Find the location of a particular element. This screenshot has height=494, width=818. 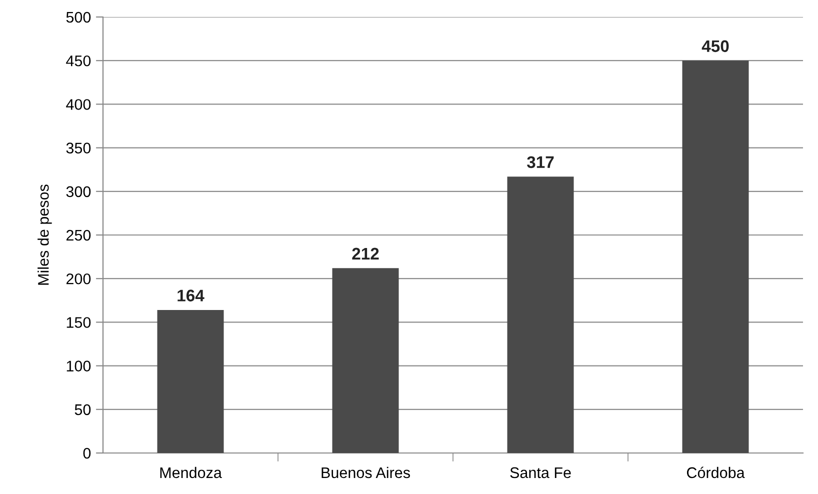

y-tick-label: 250 is located at coordinates (78, 235).